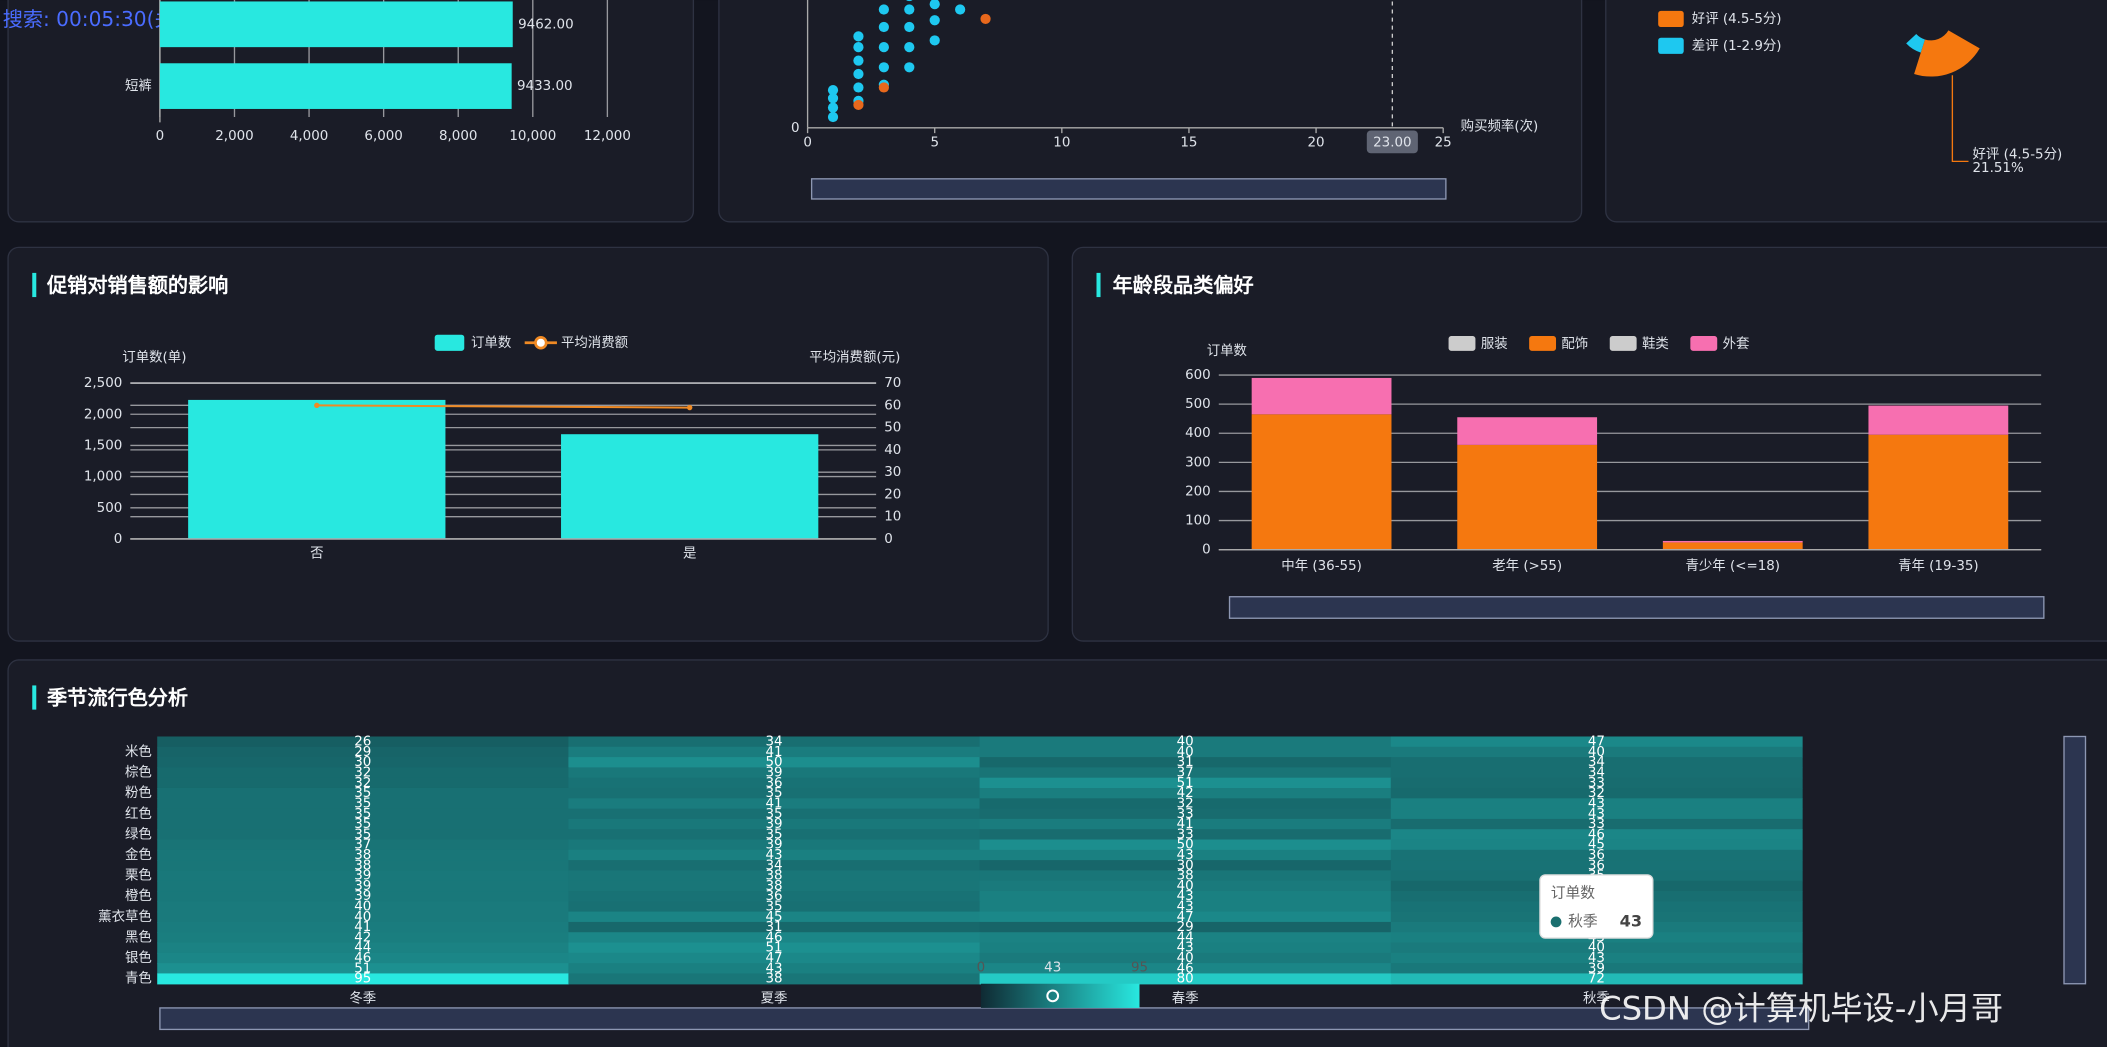 This screenshot has width=2107, height=1047. I want to click on panel-title: 年龄段品类偏好, so click(1183, 285).